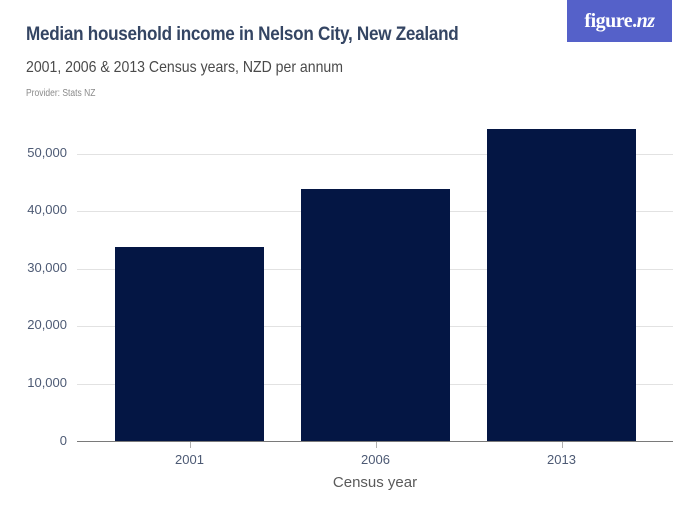  What do you see at coordinates (561, 459) in the screenshot?
I see `x-tick-label: 2013` at bounding box center [561, 459].